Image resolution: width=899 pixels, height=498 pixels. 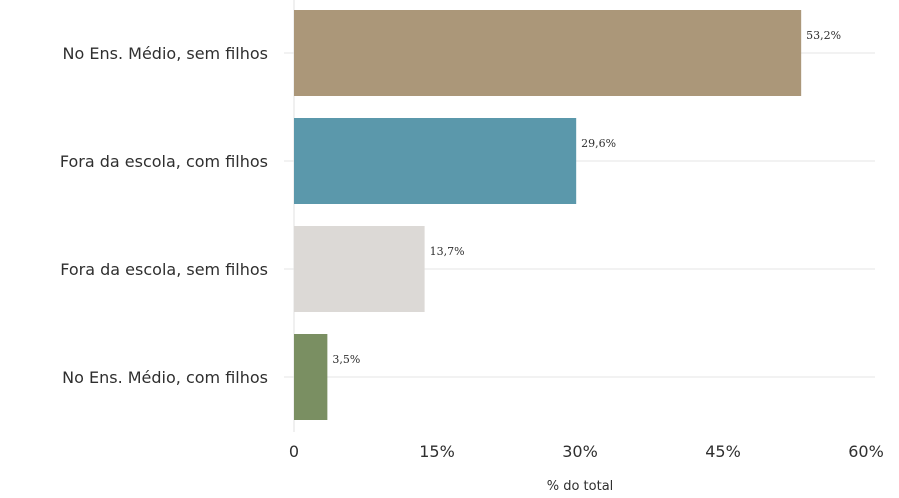 What do you see at coordinates (346, 359) in the screenshot?
I see `bar-value-label: 3,5%` at bounding box center [346, 359].